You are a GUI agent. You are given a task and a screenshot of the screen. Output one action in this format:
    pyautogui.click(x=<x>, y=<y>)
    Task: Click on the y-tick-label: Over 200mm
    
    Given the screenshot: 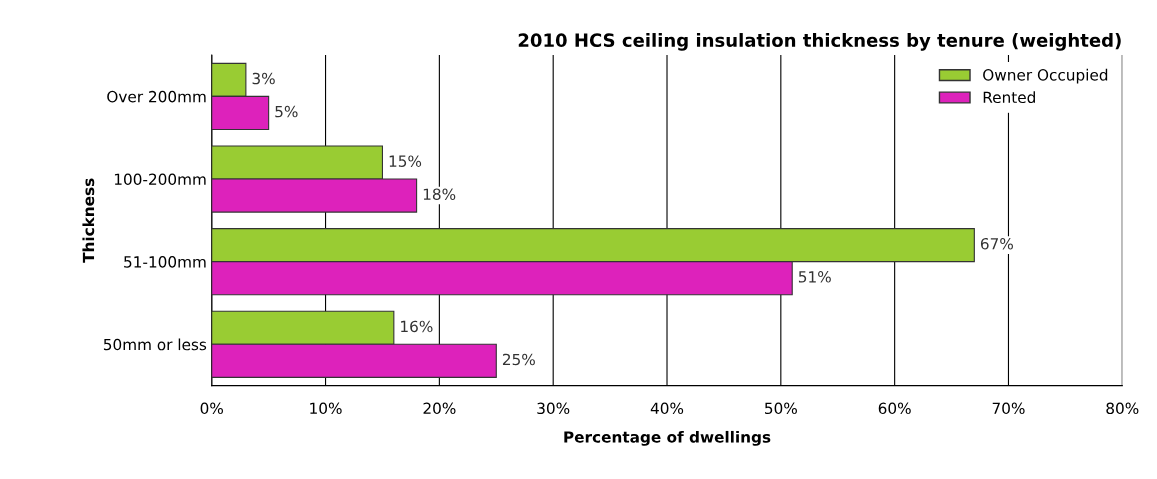 What is the action you would take?
    pyautogui.click(x=156, y=96)
    